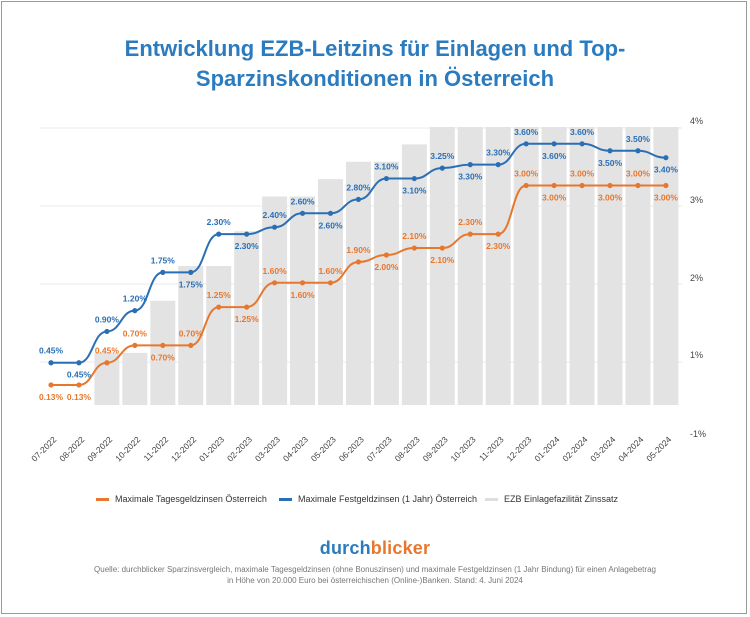 This screenshot has width=750, height=617. Describe the element at coordinates (107, 319) in the screenshot. I see `festgeld-data-label: 0.90%` at that location.